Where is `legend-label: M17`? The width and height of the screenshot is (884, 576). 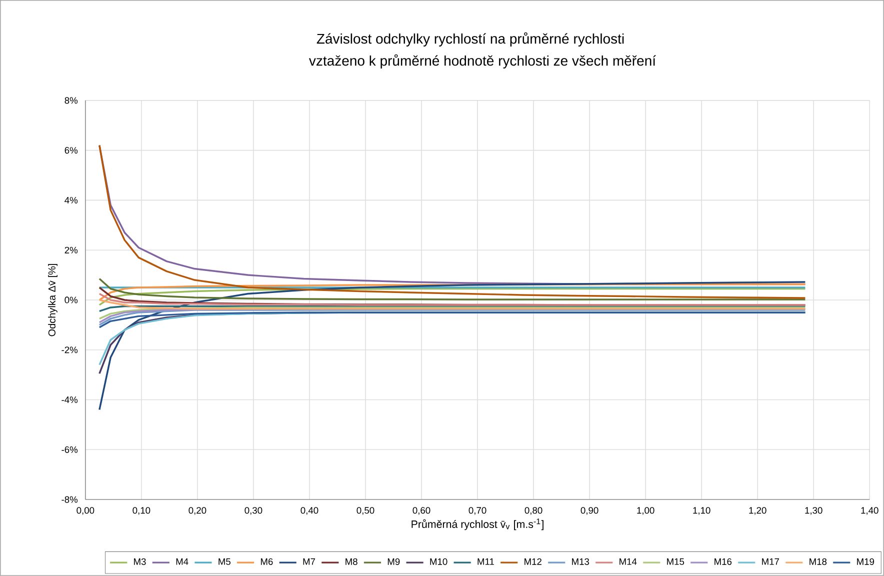 legend-label: M17 is located at coordinates (770, 561).